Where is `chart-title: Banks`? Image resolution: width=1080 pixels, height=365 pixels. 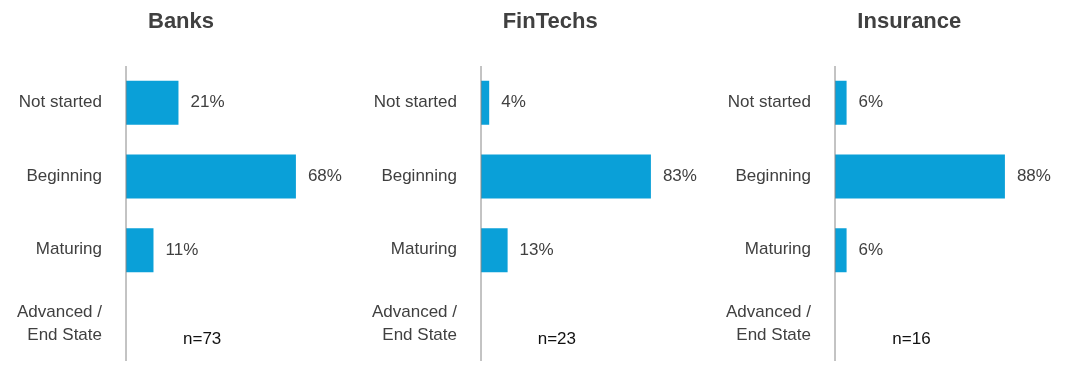
chart-title: Banks is located at coordinates (181, 21).